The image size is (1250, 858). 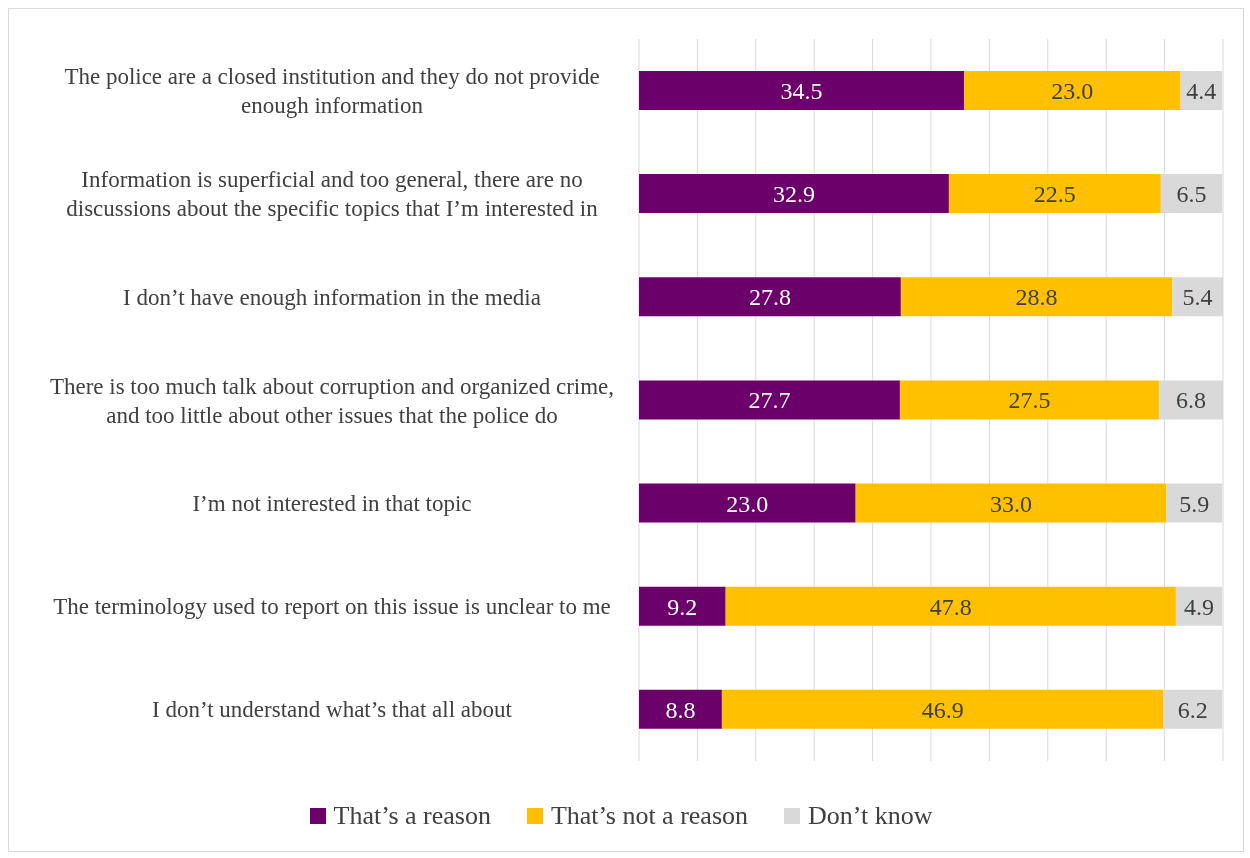 I want to click on data-label: 46.9, so click(x=942, y=709).